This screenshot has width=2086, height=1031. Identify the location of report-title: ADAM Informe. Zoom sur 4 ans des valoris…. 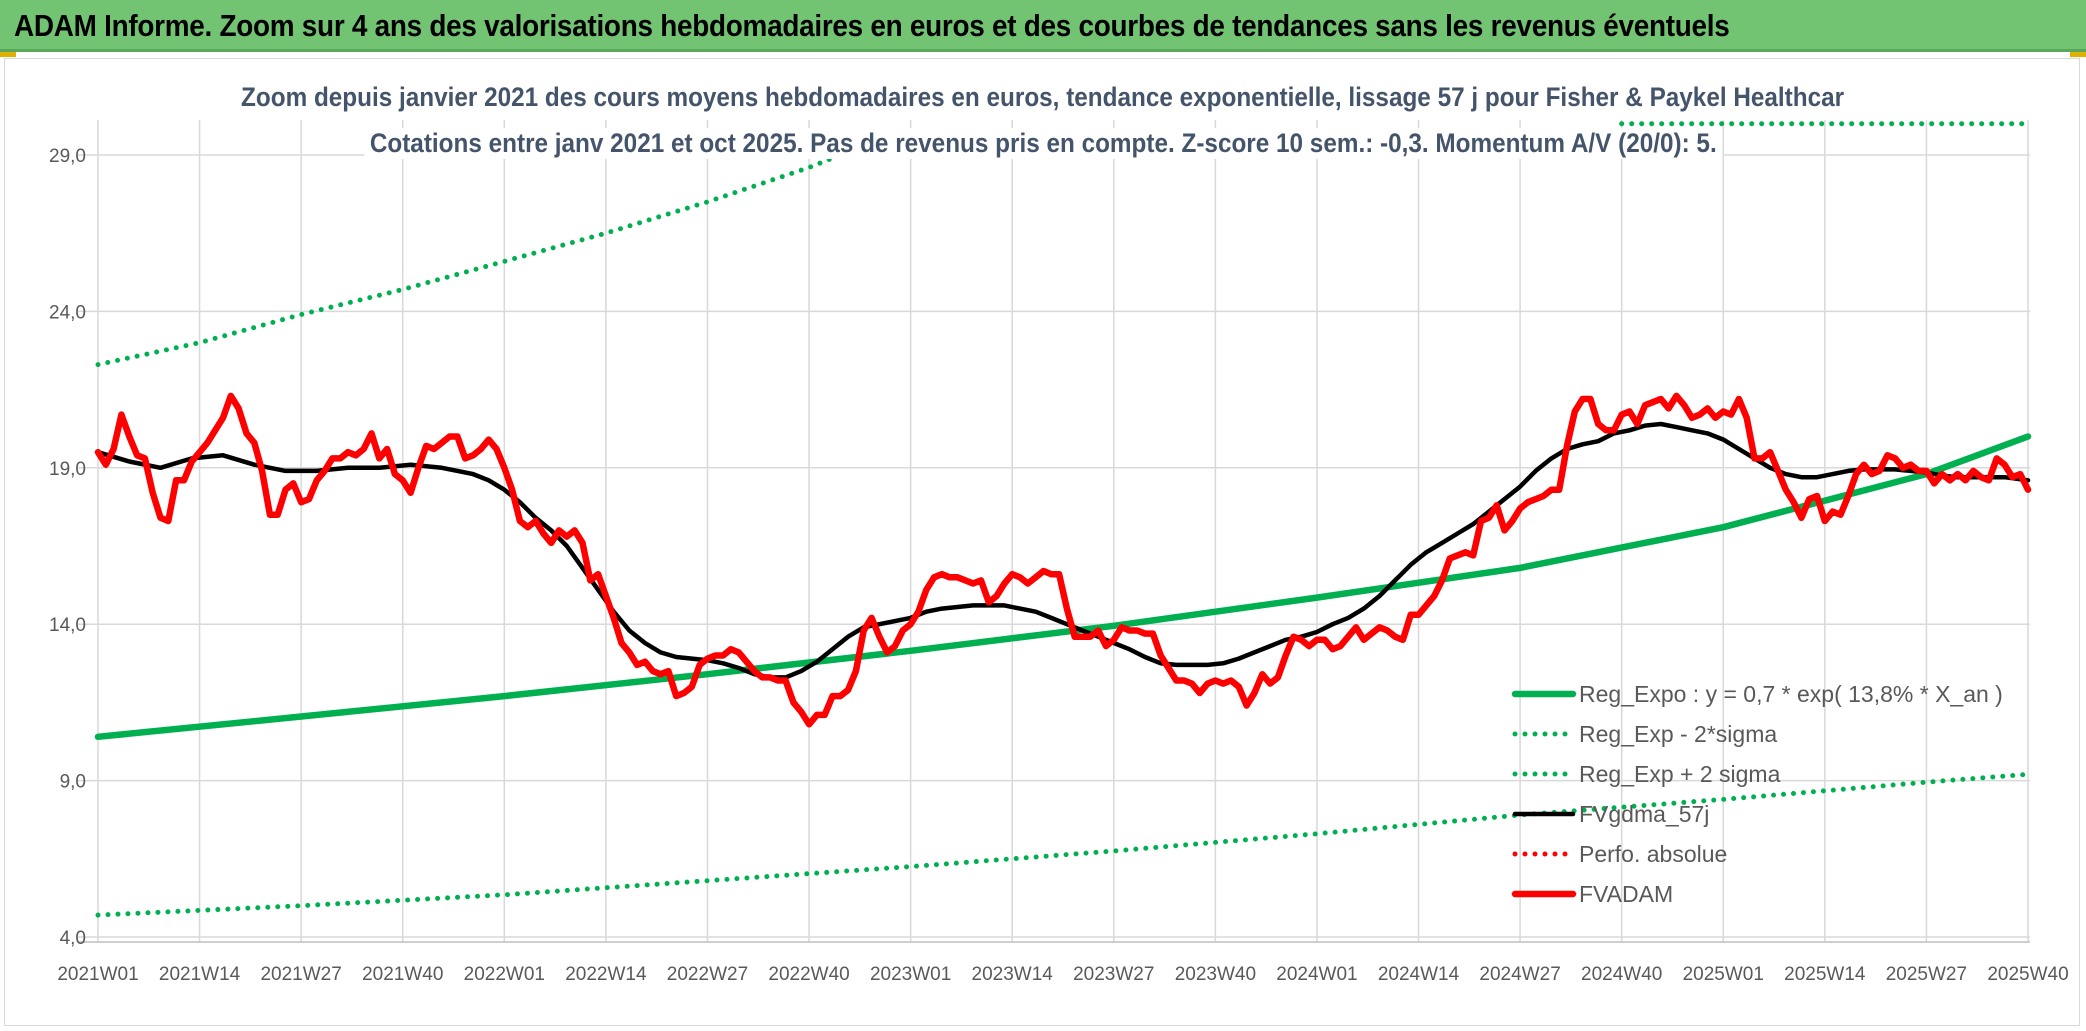
(872, 25).